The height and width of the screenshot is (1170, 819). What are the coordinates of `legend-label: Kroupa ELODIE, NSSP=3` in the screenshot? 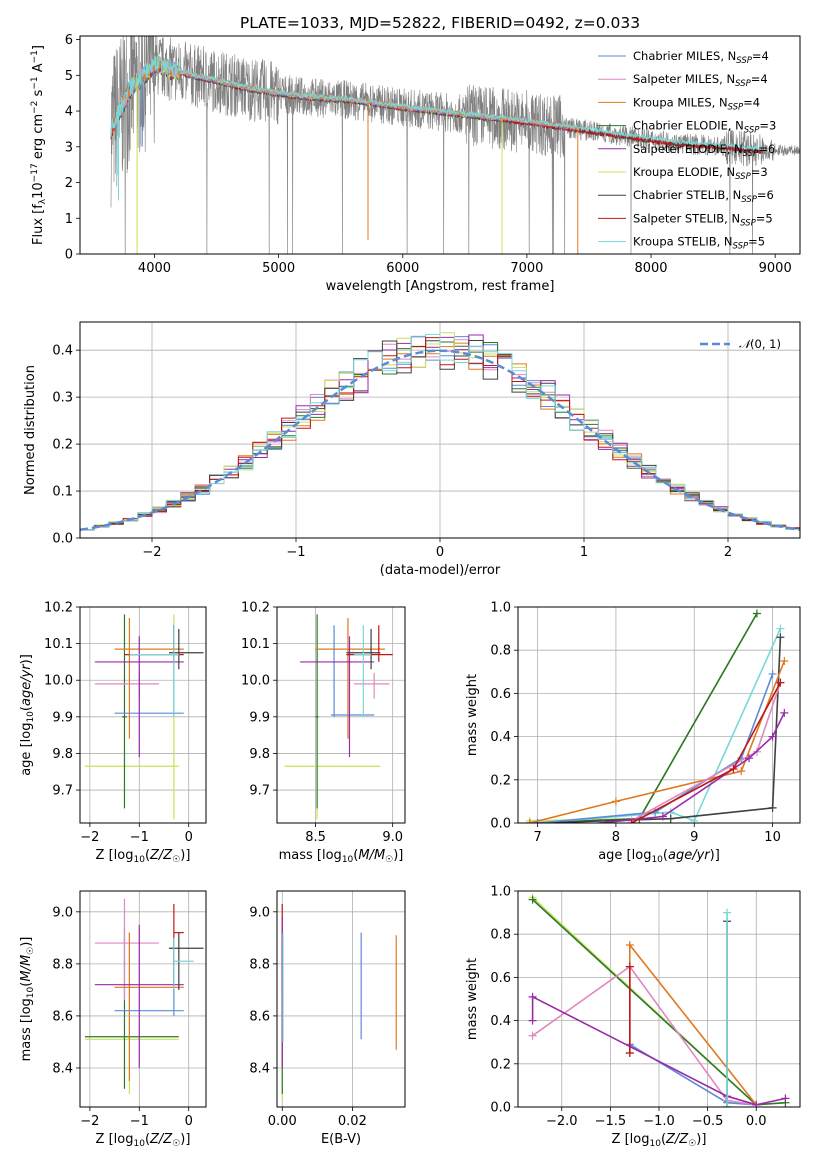 It's located at (700, 173).